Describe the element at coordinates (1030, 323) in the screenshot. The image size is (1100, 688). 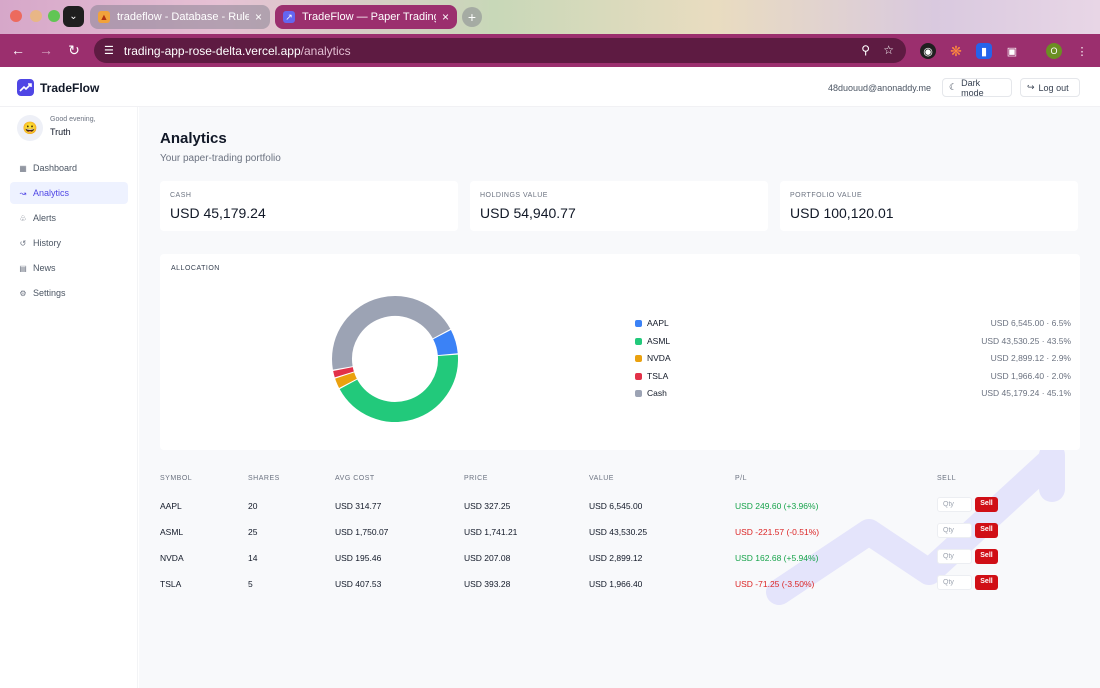
I see `legend-value: USD 6,545.00 · 6.5%` at that location.